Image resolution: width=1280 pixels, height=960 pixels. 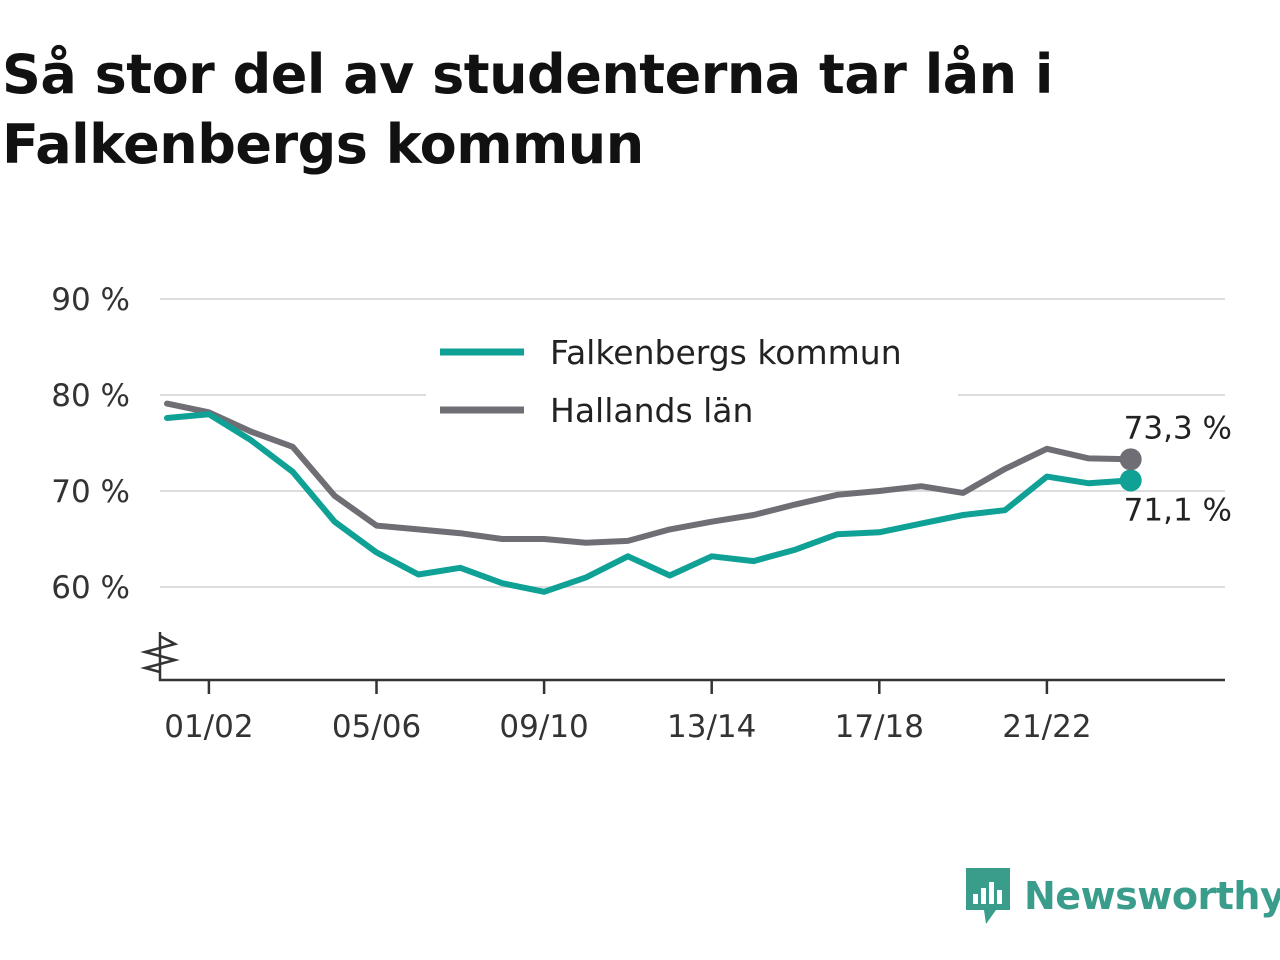 I want to click on y-tick-label: 90 %, so click(x=90, y=300).